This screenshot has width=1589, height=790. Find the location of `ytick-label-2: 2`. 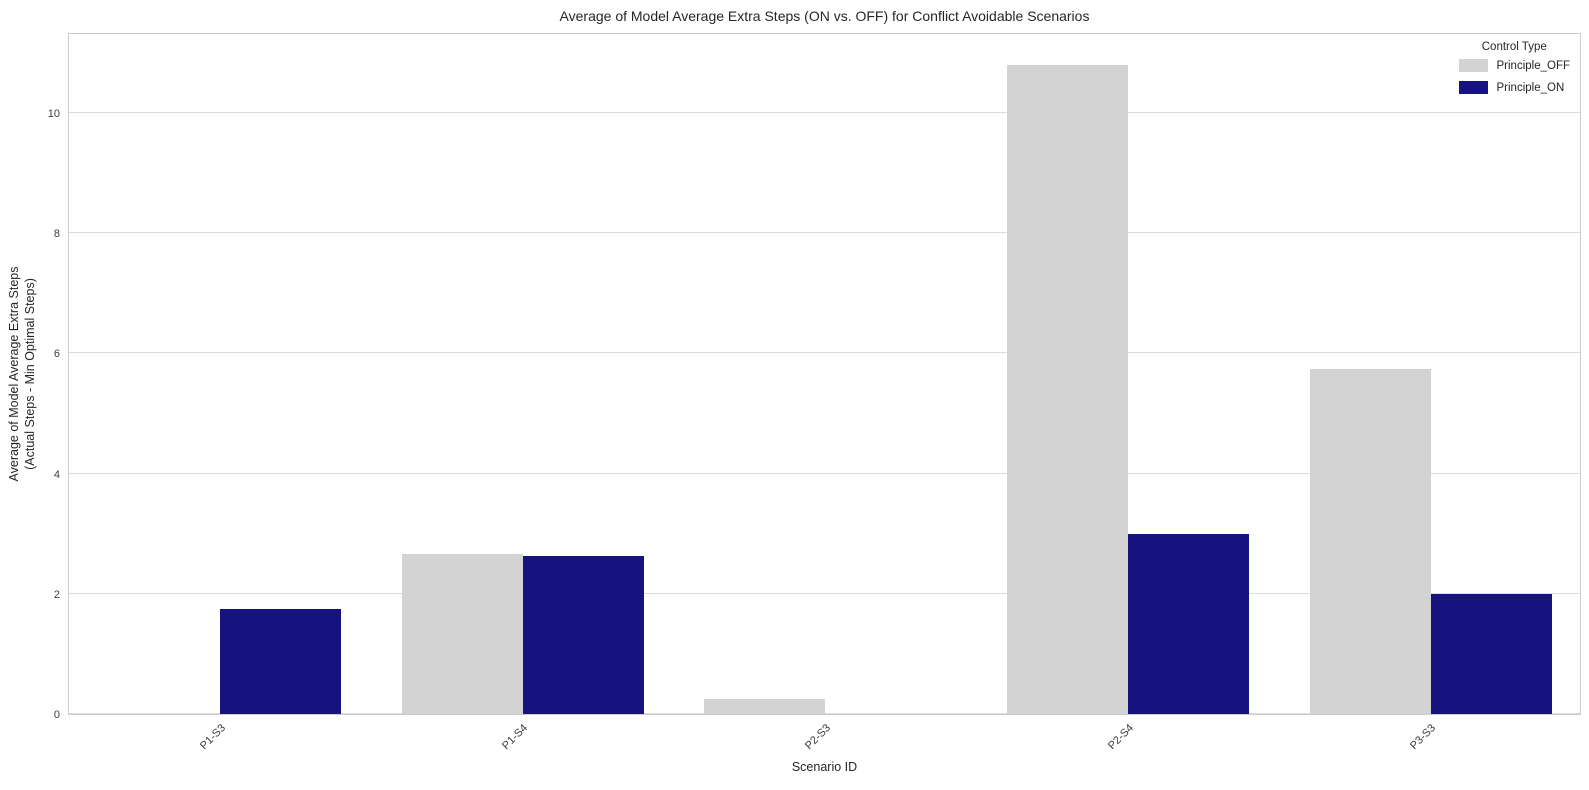

ytick-label-2: 2 is located at coordinates (56, 594).